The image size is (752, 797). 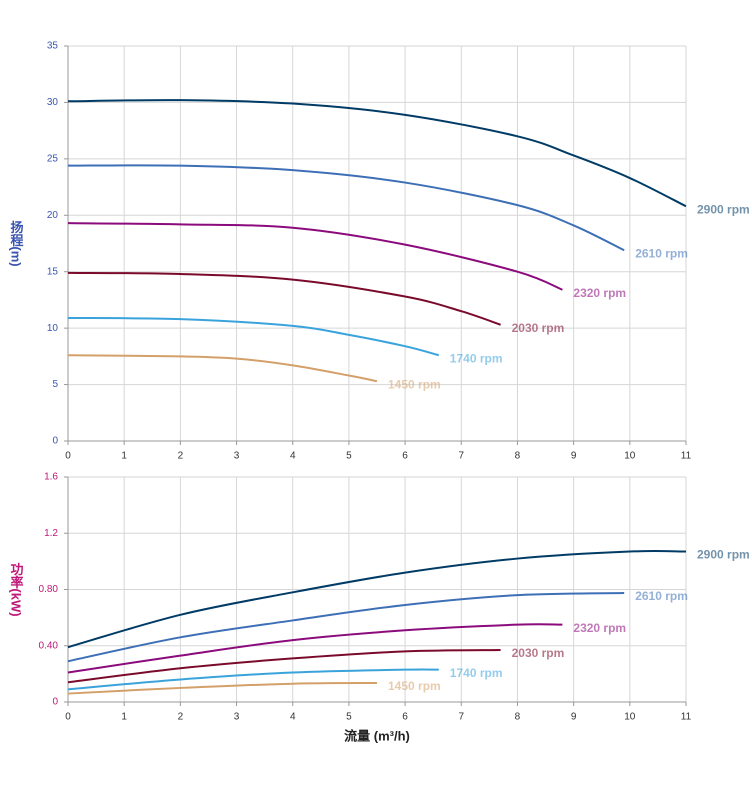 What do you see at coordinates (49, 645) in the screenshot?
I see `y-tick-label: 0.40` at bounding box center [49, 645].